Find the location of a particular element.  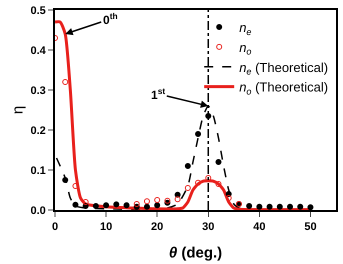

x-tick-label: 40 is located at coordinates (259, 227).